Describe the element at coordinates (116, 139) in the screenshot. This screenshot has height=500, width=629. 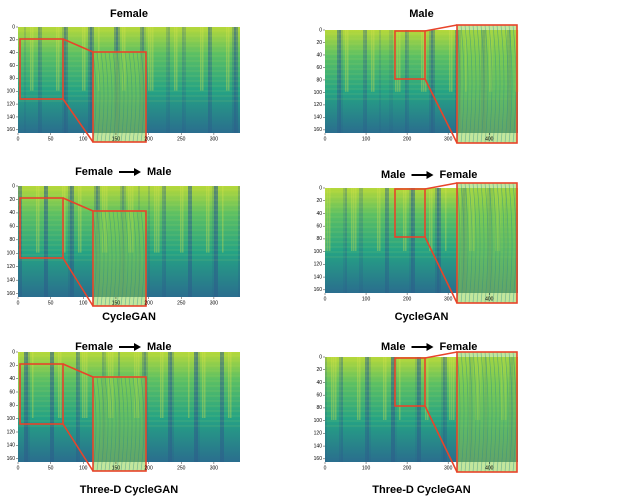
I see `x-tick-label: 150` at that location.